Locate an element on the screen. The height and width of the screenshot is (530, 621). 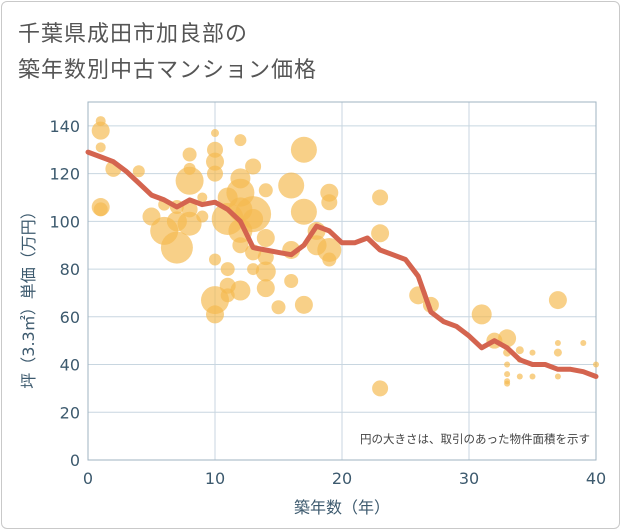
x-tick-label: 30 is located at coordinates (469, 478).